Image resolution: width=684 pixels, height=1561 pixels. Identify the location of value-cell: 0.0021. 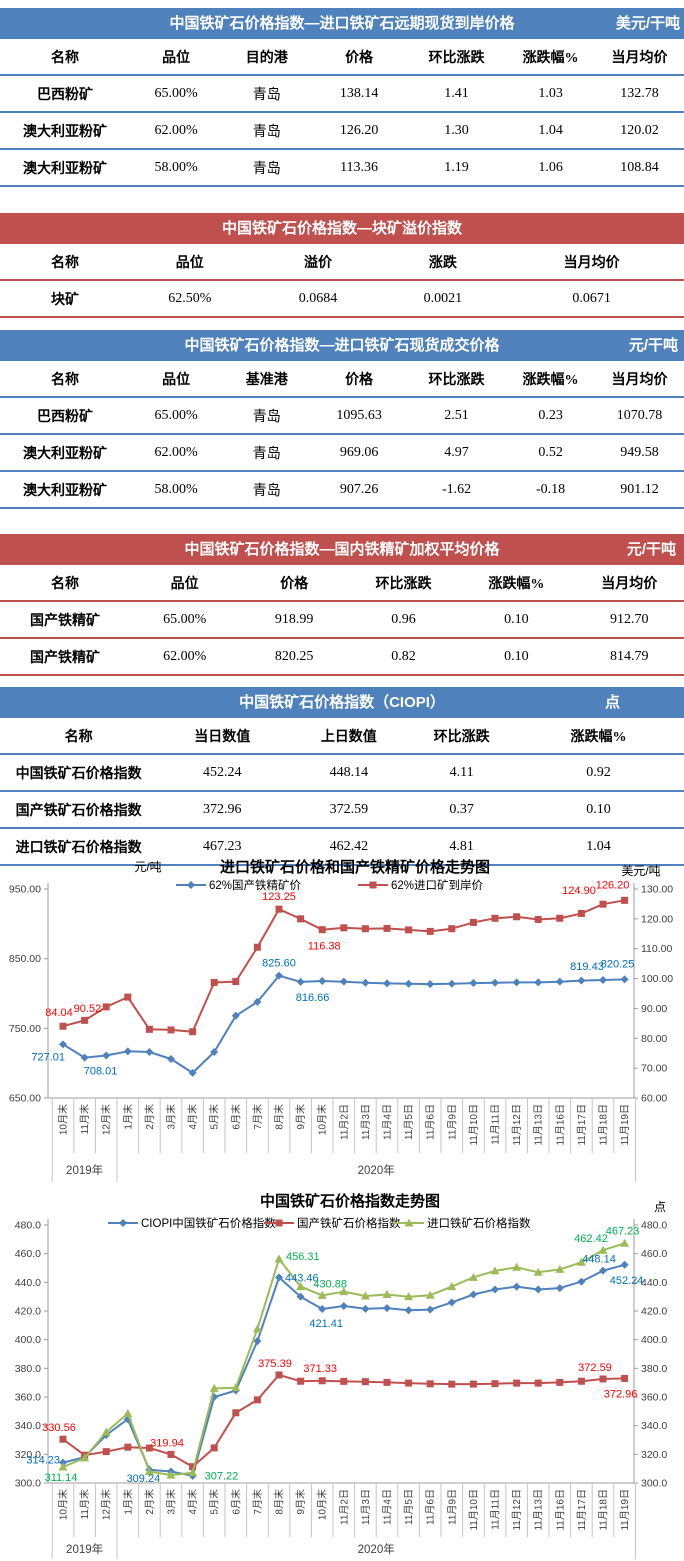
(443, 298).